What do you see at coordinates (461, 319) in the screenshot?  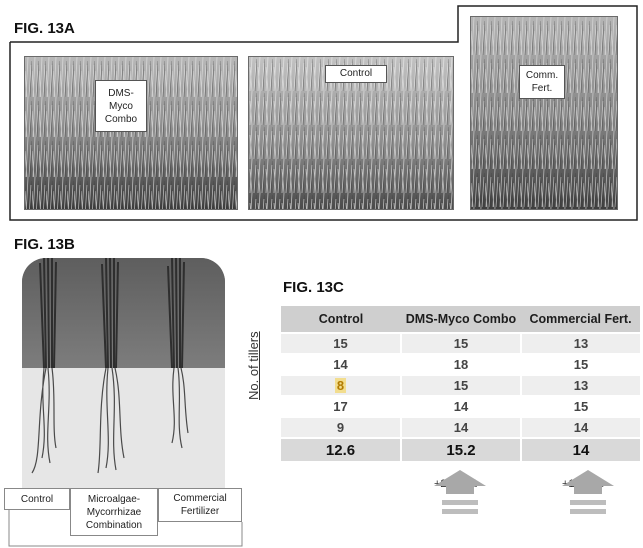 I see `col-header-dms: DMS-Myco Combo` at bounding box center [461, 319].